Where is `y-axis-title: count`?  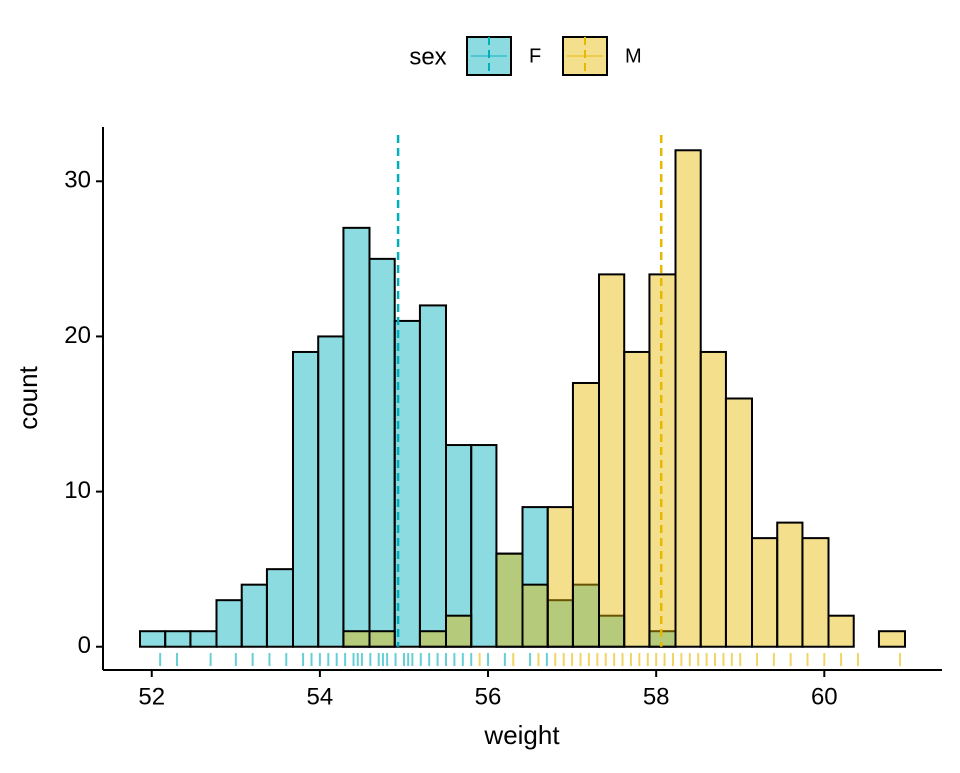 y-axis-title: count is located at coordinates (28, 397).